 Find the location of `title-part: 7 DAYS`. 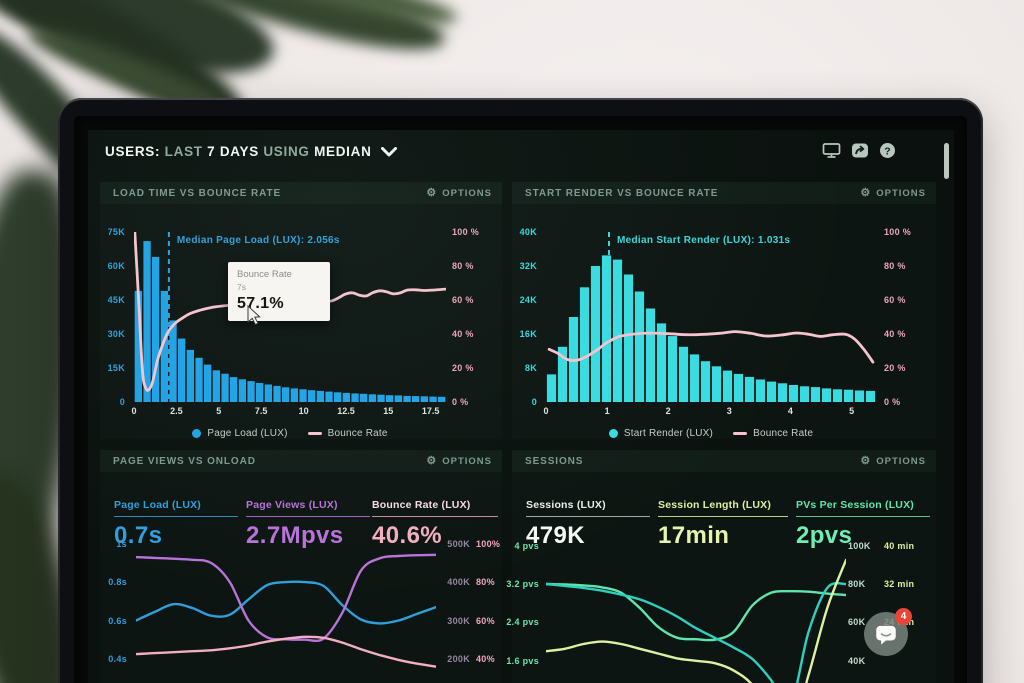

title-part: 7 DAYS is located at coordinates (233, 151).